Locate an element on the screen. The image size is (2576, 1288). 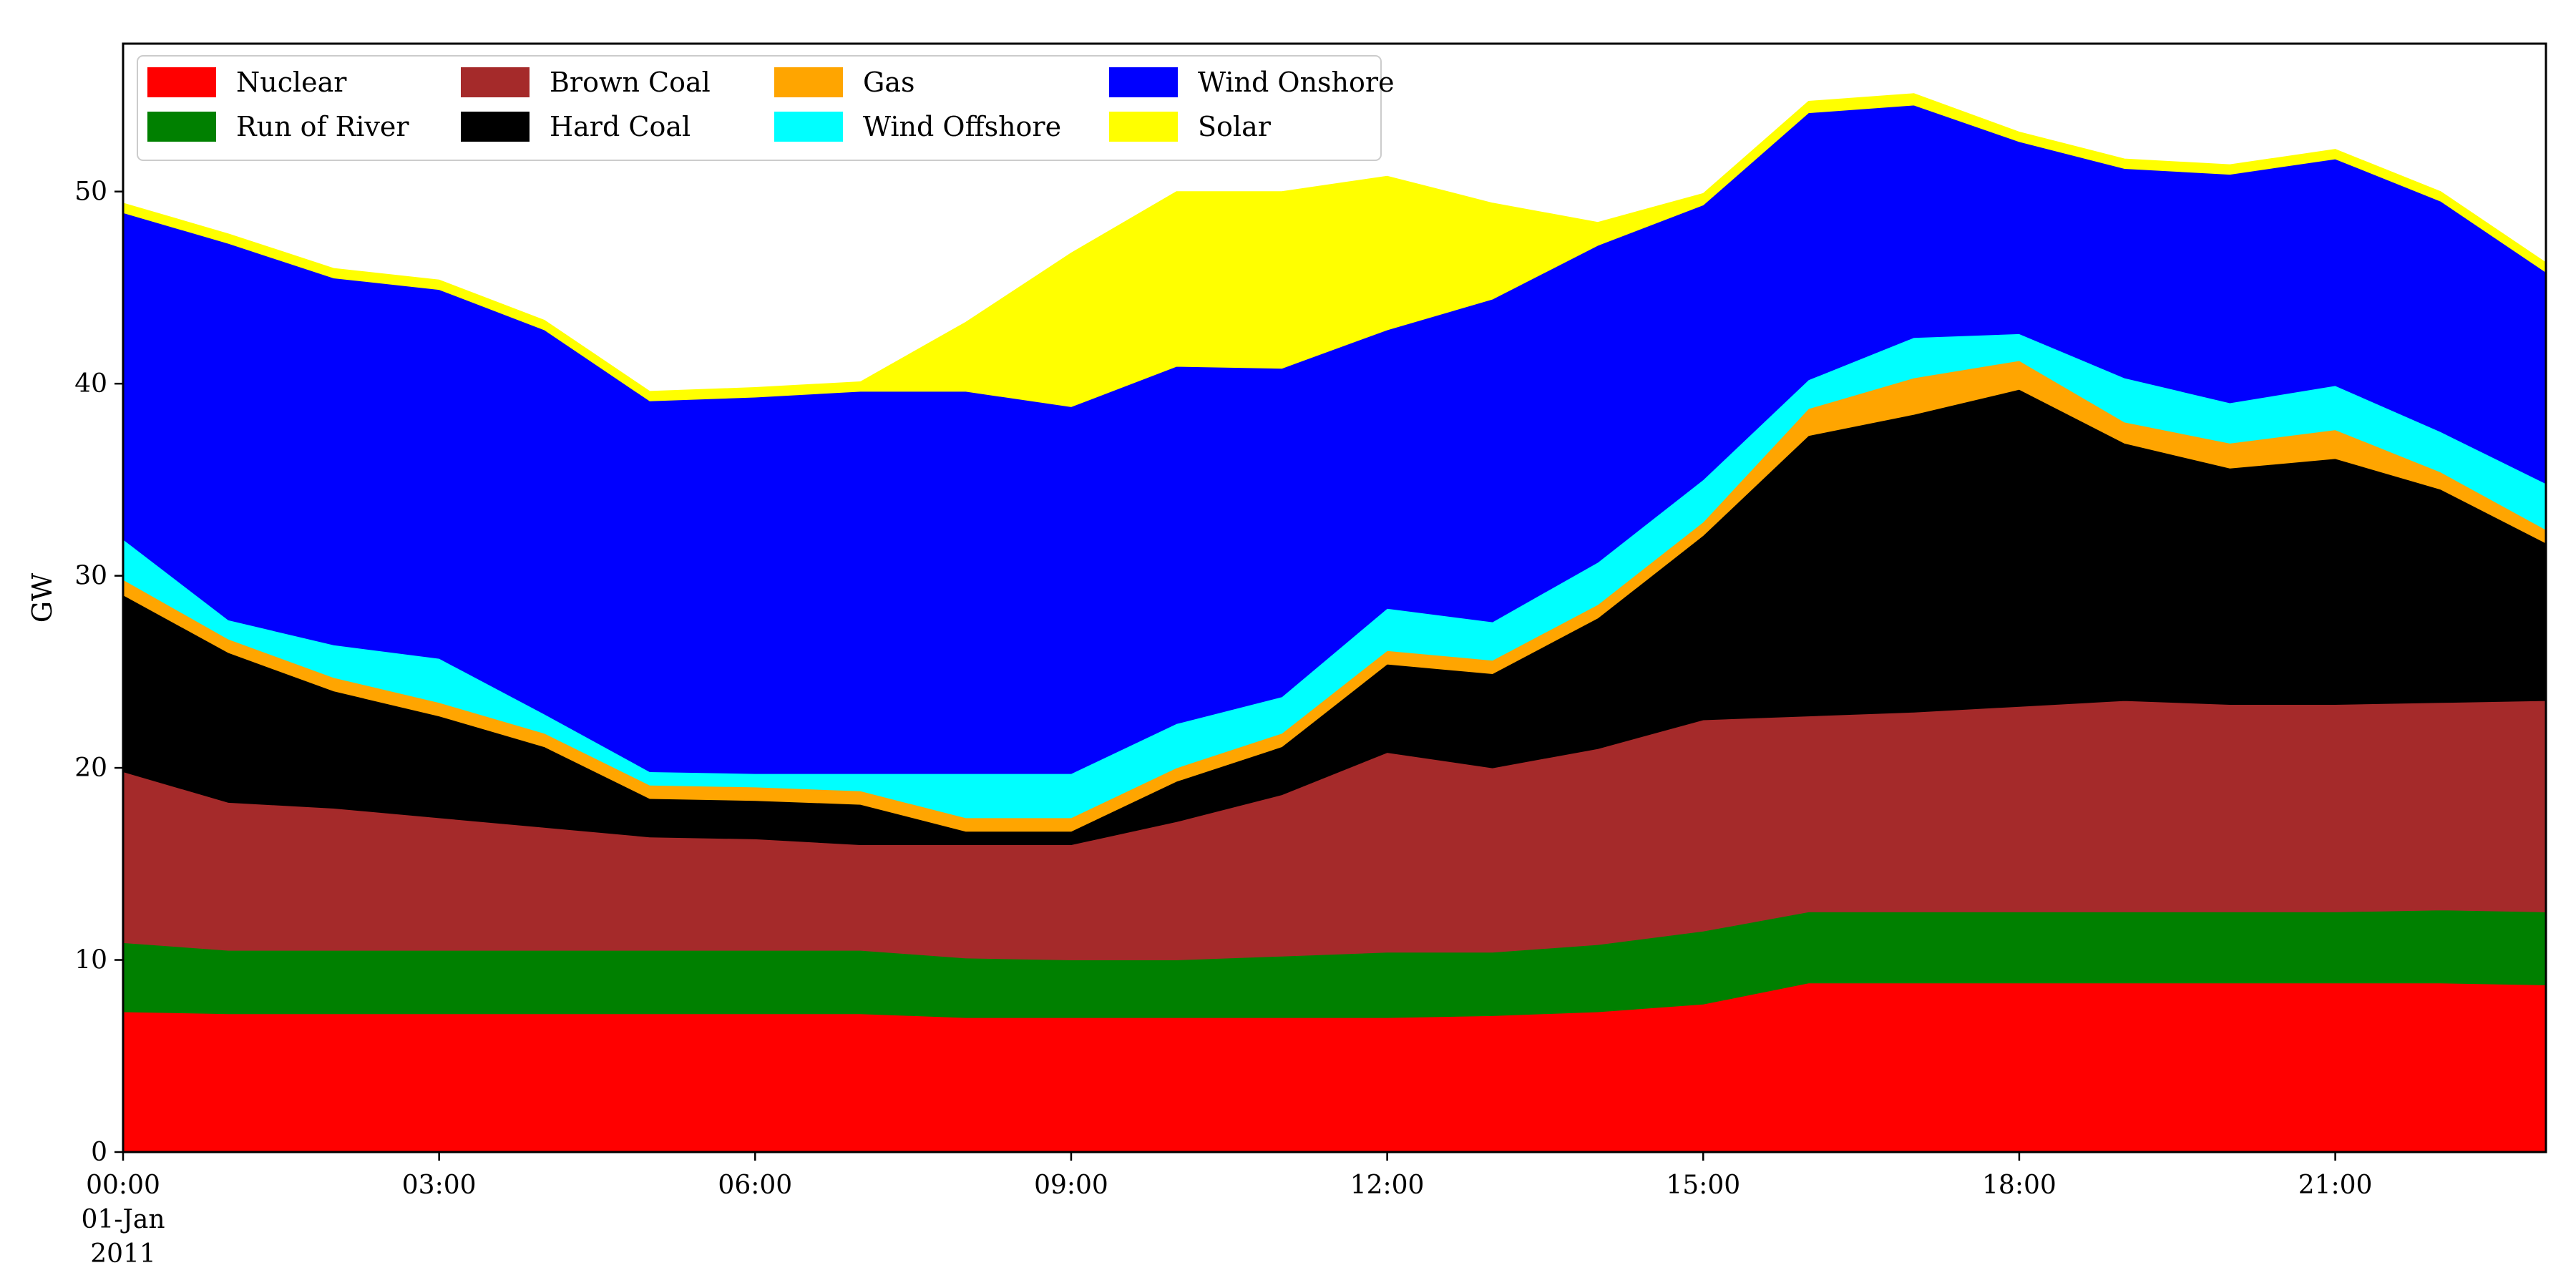
y-tick-label: 50 is located at coordinates (90, 192).